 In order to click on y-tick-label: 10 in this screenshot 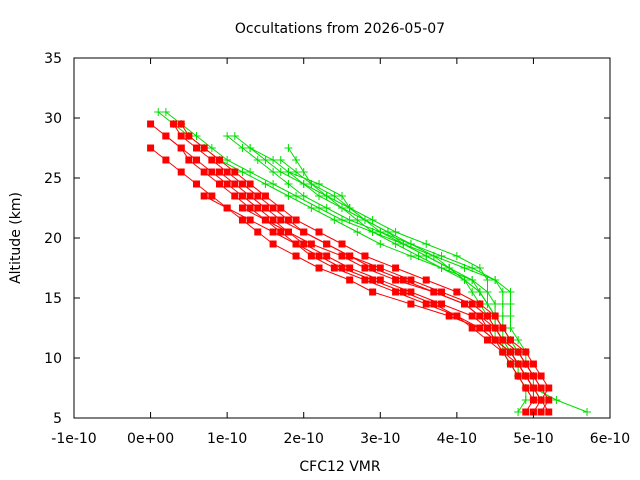, I will do `click(53, 359)`.